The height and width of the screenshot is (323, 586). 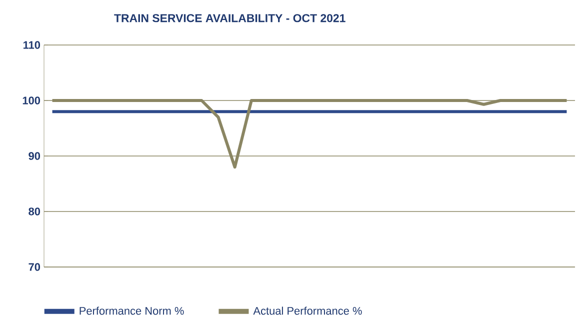 I want to click on y-tick-label: 70, so click(x=34, y=267).